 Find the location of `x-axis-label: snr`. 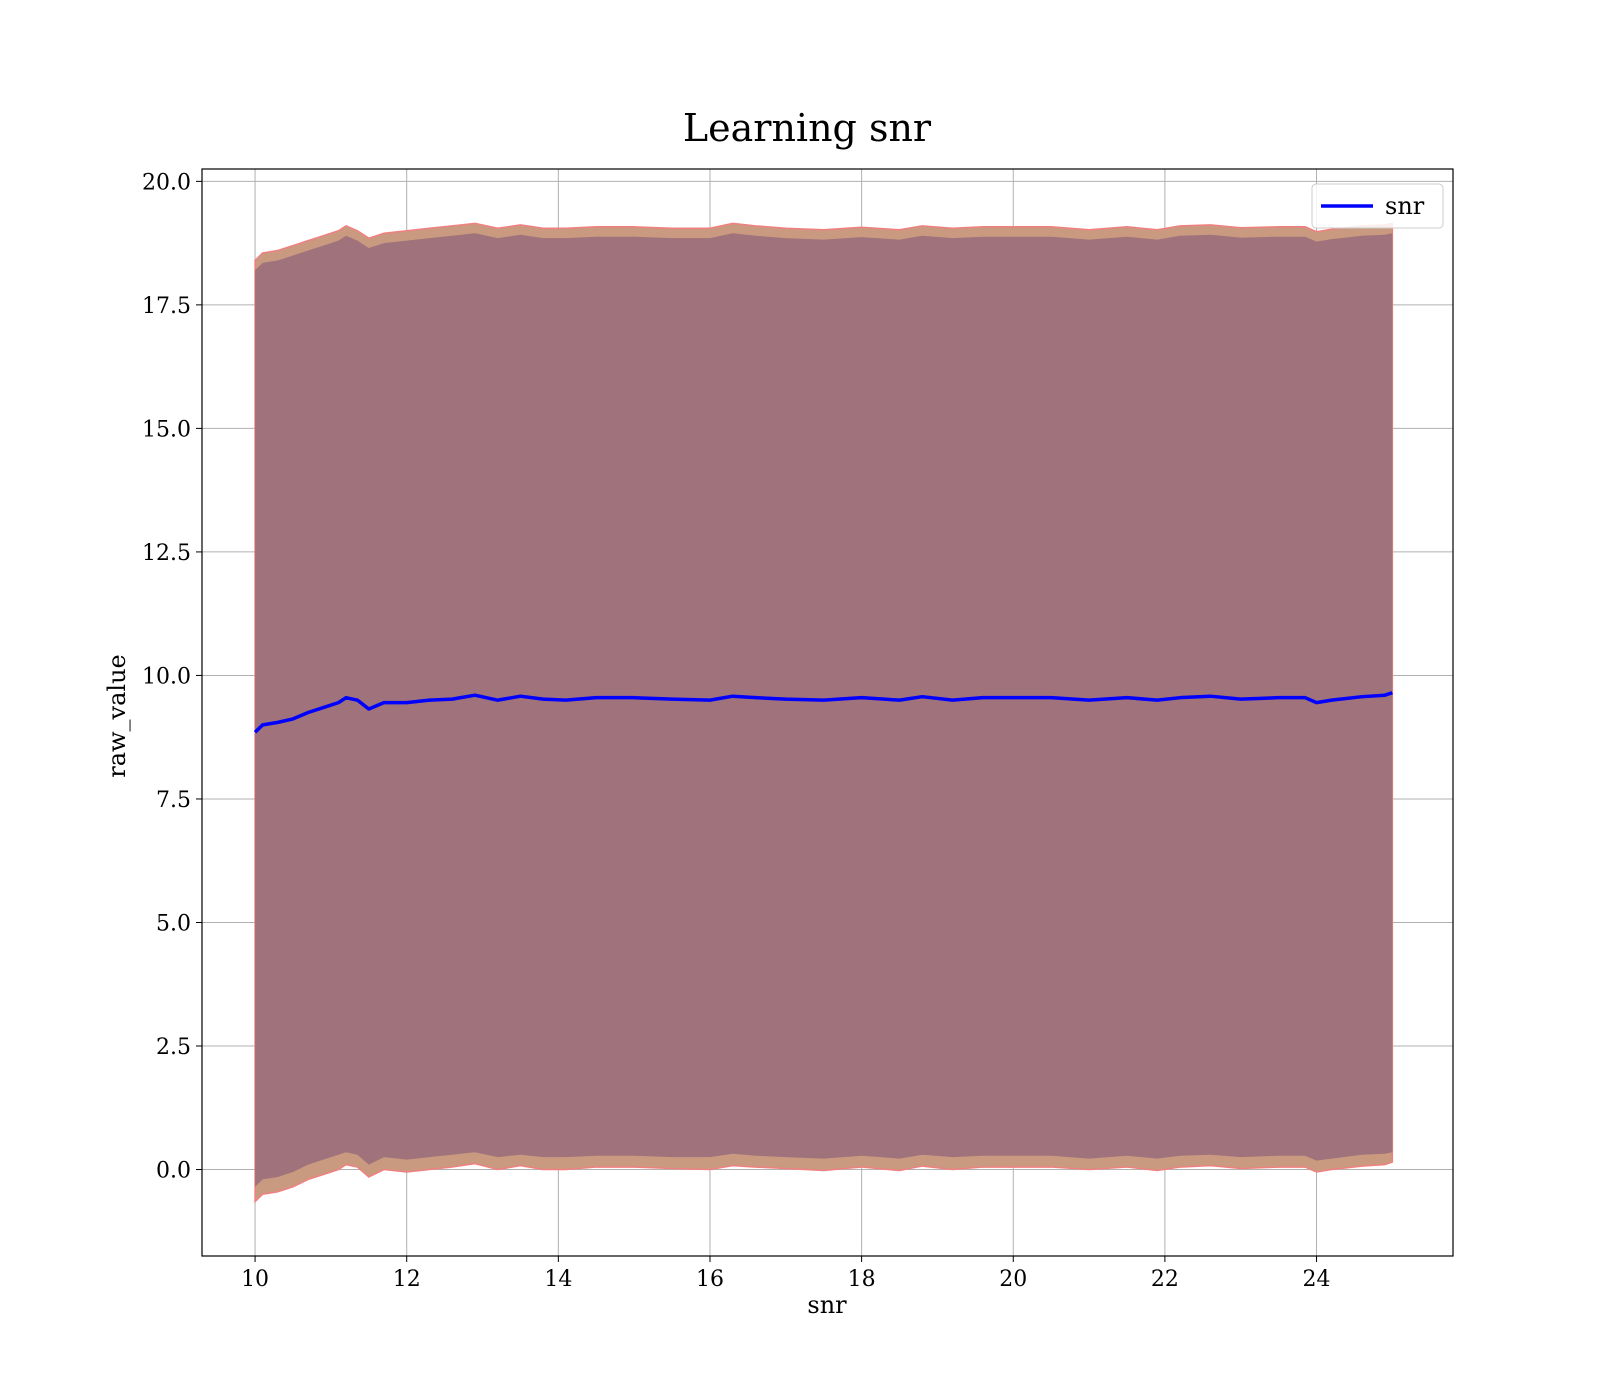

x-axis-label: snr is located at coordinates (827, 1305).